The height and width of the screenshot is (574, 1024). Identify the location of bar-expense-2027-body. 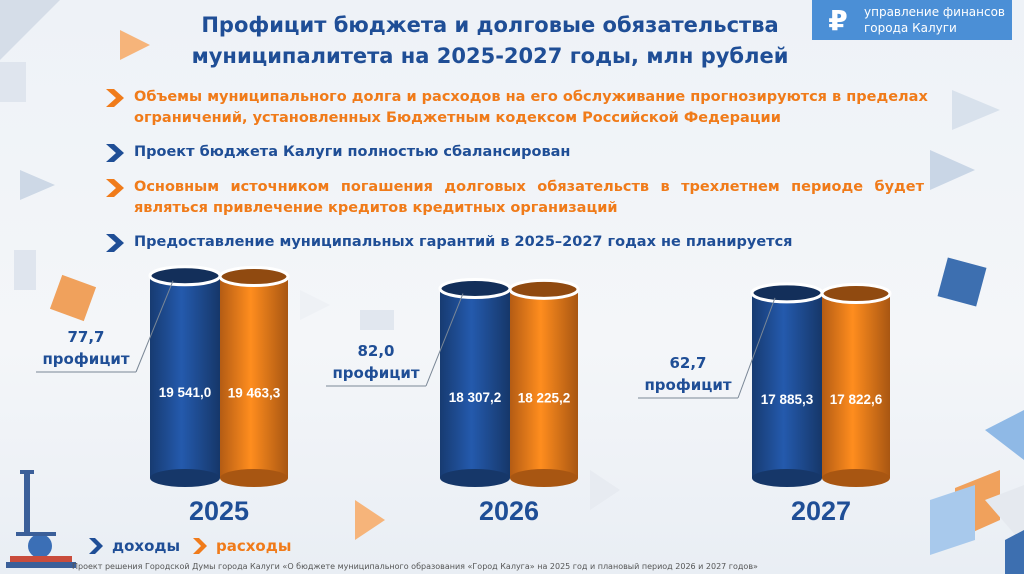
(856, 385).